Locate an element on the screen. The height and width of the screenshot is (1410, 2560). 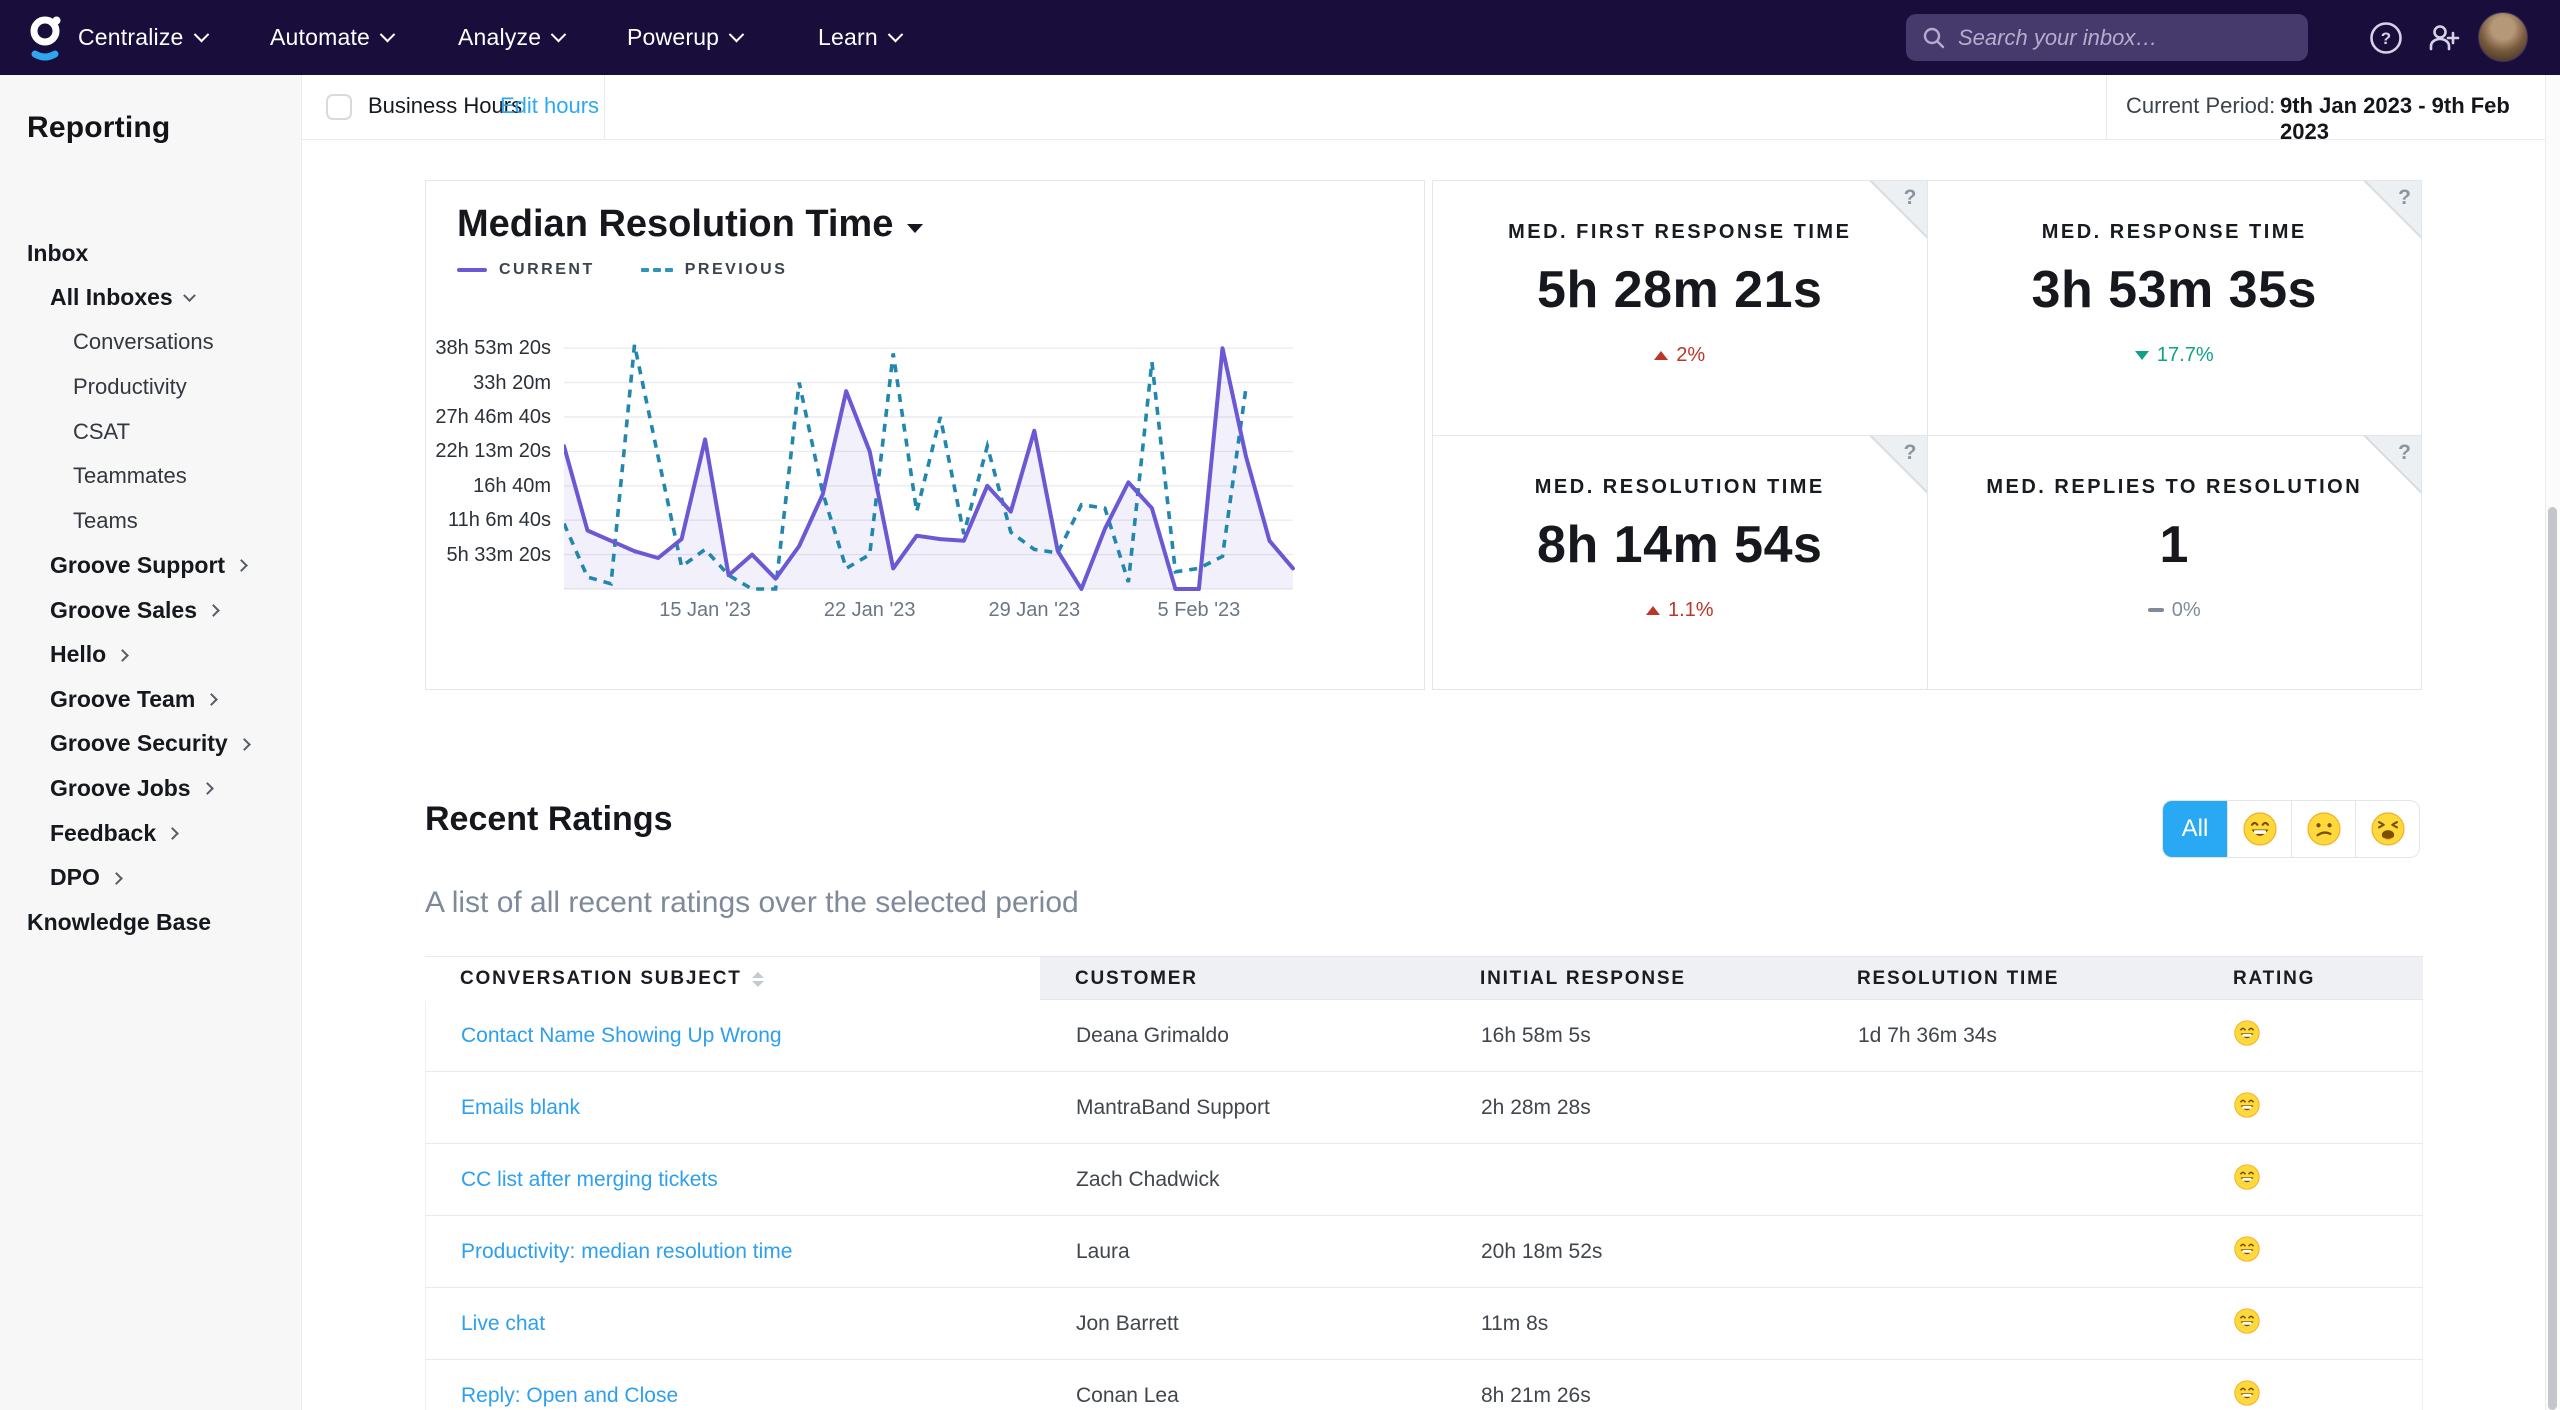
customer-name: Laura is located at coordinates (1103, 1251).